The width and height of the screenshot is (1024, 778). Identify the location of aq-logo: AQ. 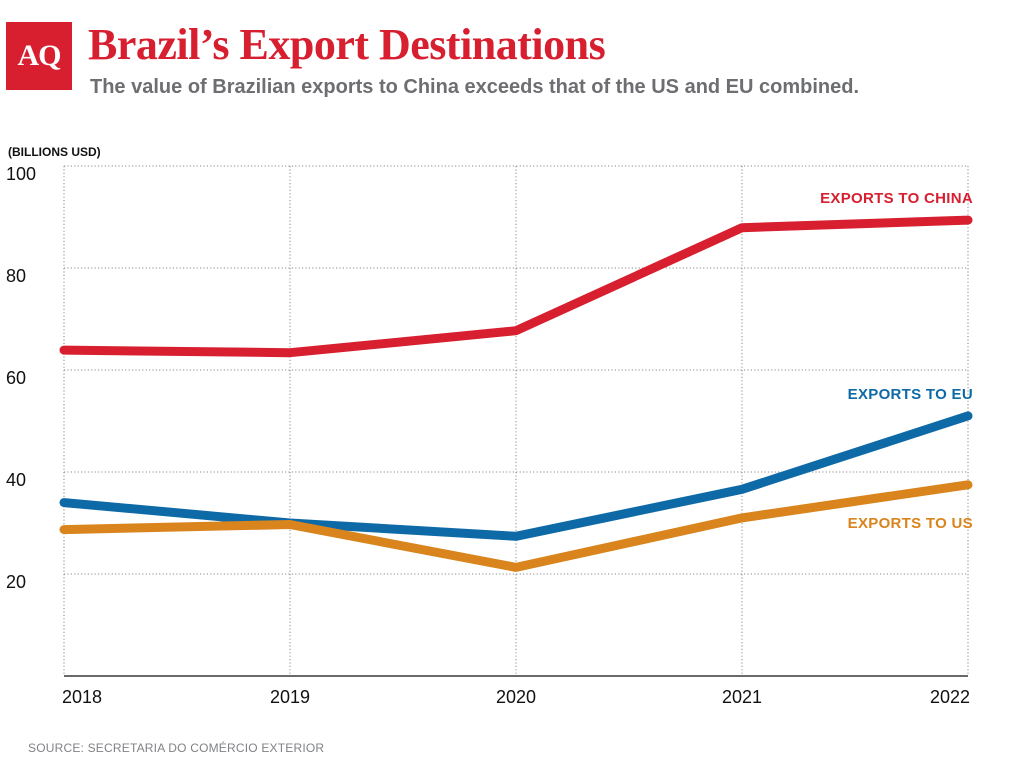
(39, 56).